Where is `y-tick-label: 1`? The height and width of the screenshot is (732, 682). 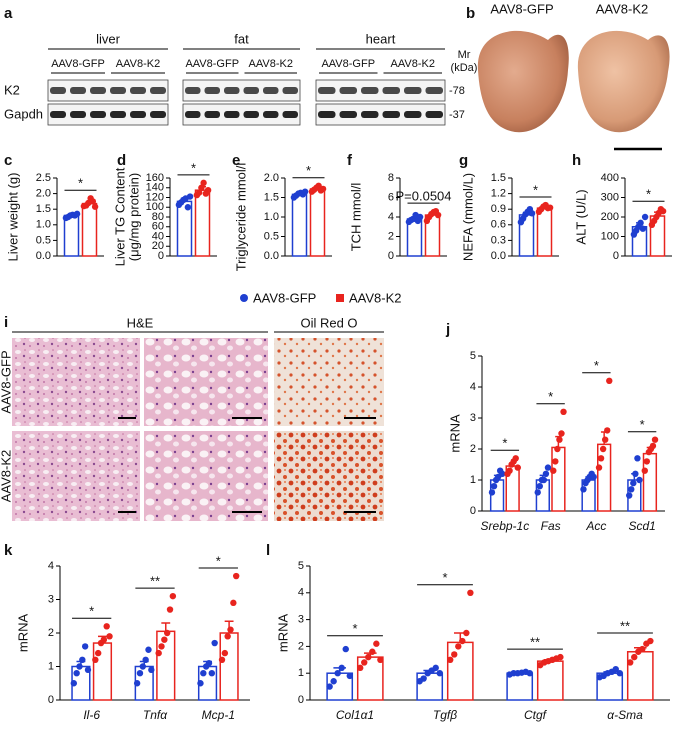 y-tick-label: 1 is located at coordinates (301, 673).